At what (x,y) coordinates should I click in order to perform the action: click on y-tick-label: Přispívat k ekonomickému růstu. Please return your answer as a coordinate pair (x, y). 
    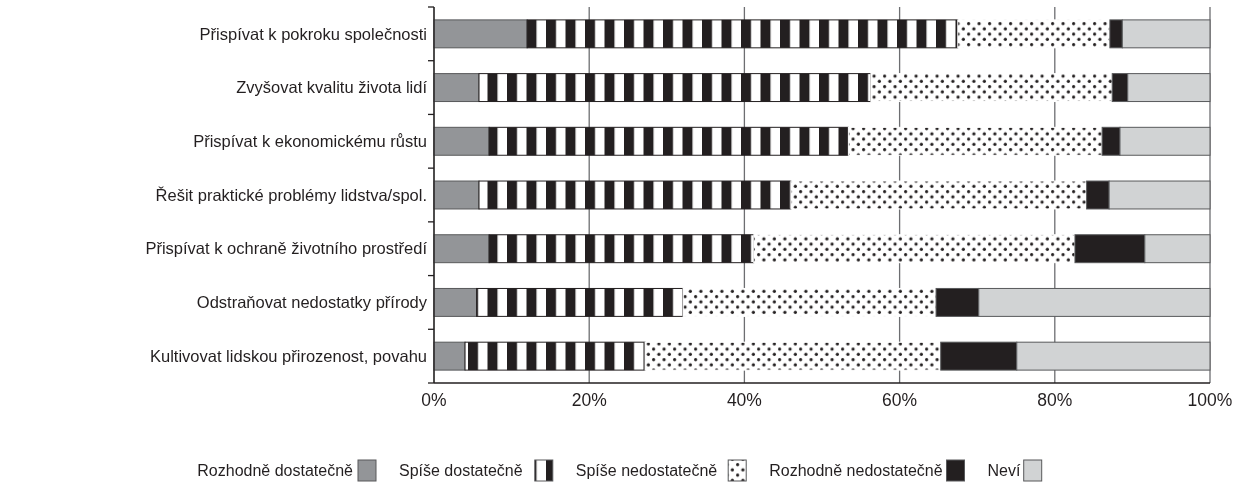
    Looking at the image, I should click on (310, 141).